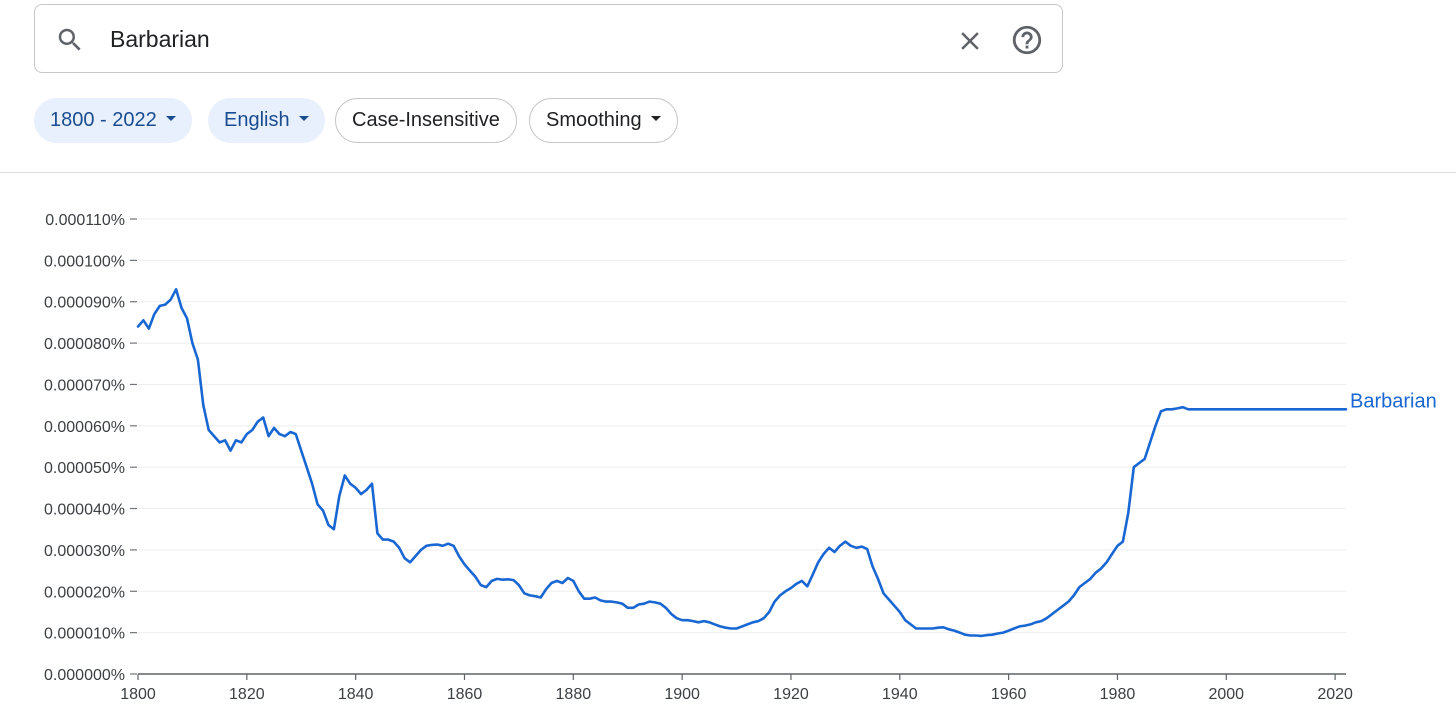 The height and width of the screenshot is (718, 1456). What do you see at coordinates (84, 427) in the screenshot?
I see `y-tick-label: 0.000060%` at bounding box center [84, 427].